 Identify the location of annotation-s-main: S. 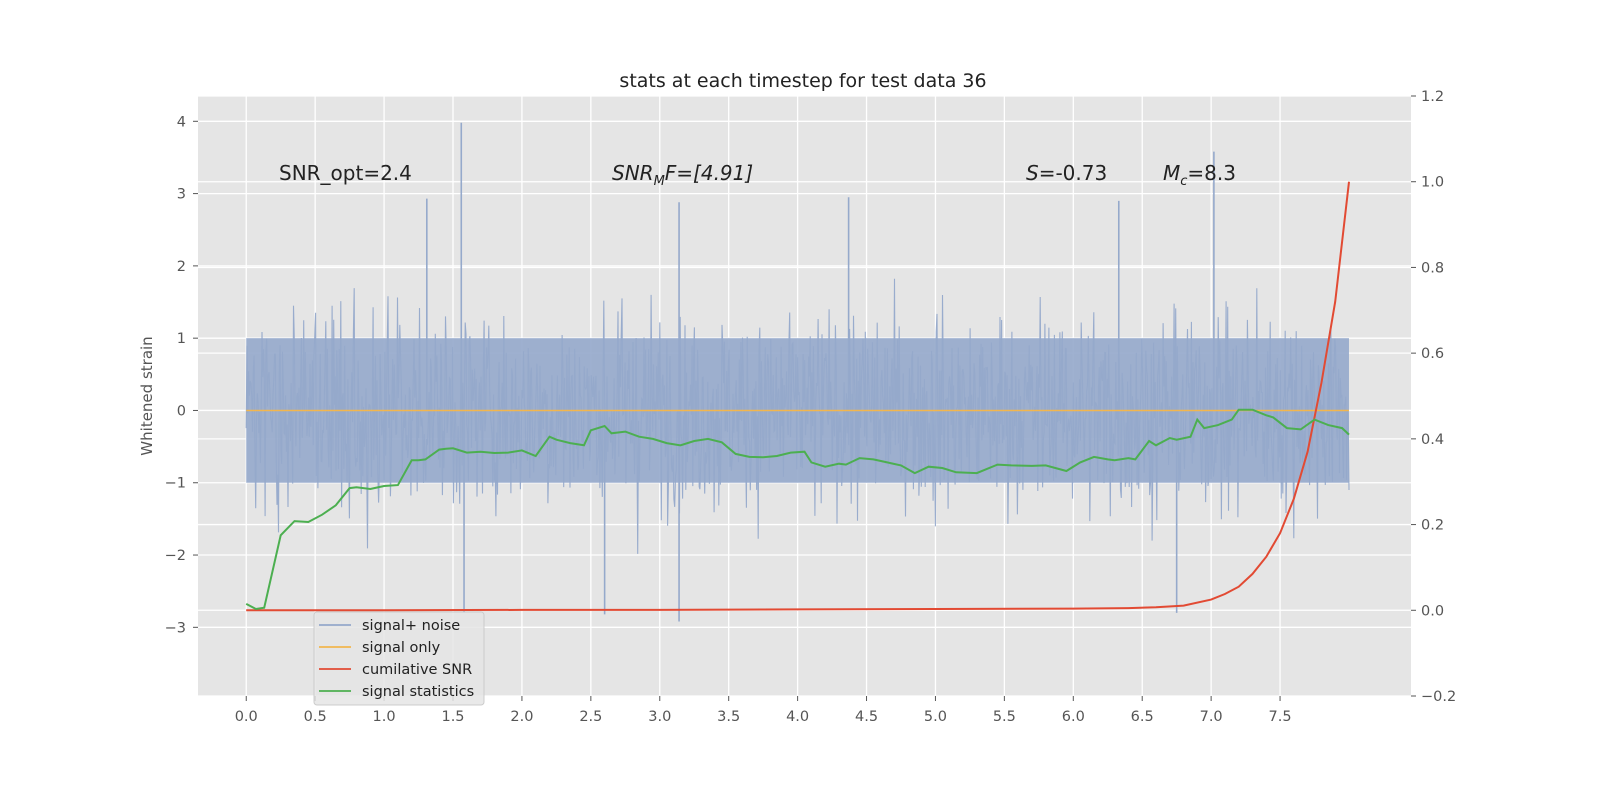
(1032, 173).